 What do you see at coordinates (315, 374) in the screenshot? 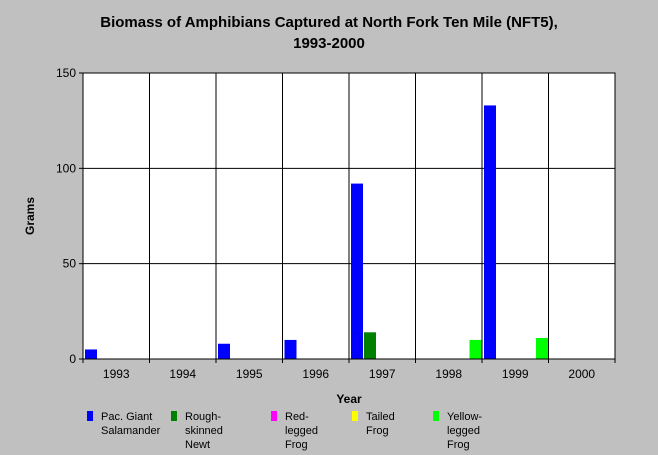
I see `x-tick-label: 1996` at bounding box center [315, 374].